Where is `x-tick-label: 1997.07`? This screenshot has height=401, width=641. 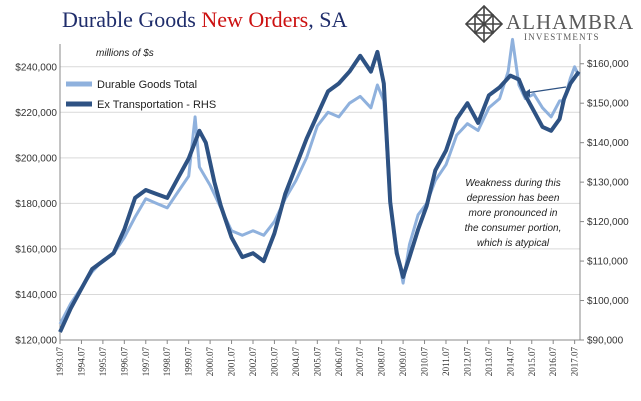 x-tick-label: 1997.07 is located at coordinates (146, 362).